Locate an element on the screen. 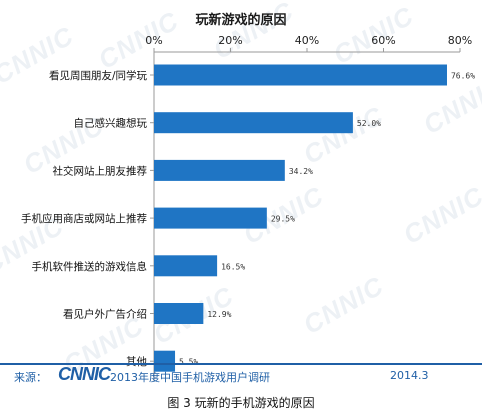 The width and height of the screenshot is (482, 415). x-tick-label: 60% is located at coordinates (383, 40).